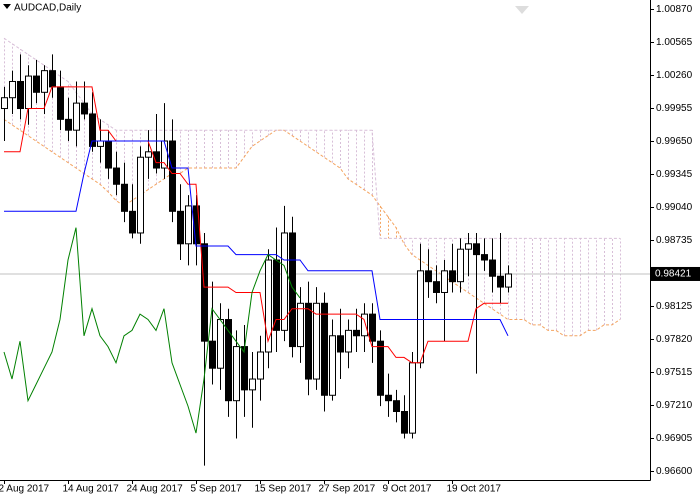 This screenshot has height=500, width=700. I want to click on x-tick-label: 5 Sep 2017, so click(217, 489).